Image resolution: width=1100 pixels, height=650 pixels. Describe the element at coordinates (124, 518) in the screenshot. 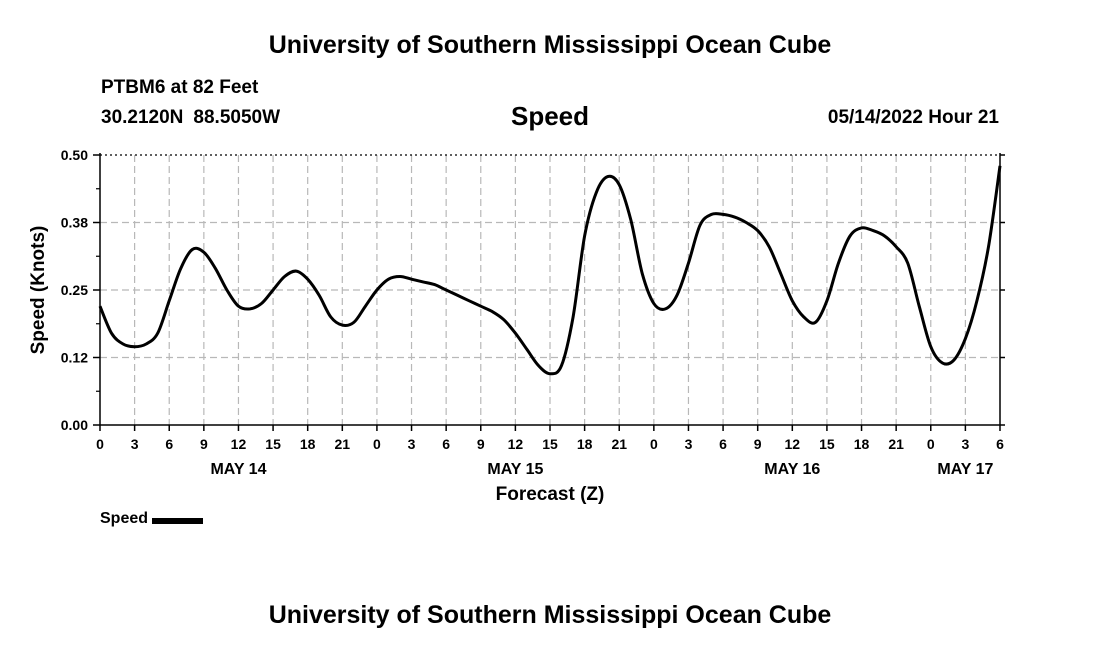

I see `legend-label: Speed` at that location.